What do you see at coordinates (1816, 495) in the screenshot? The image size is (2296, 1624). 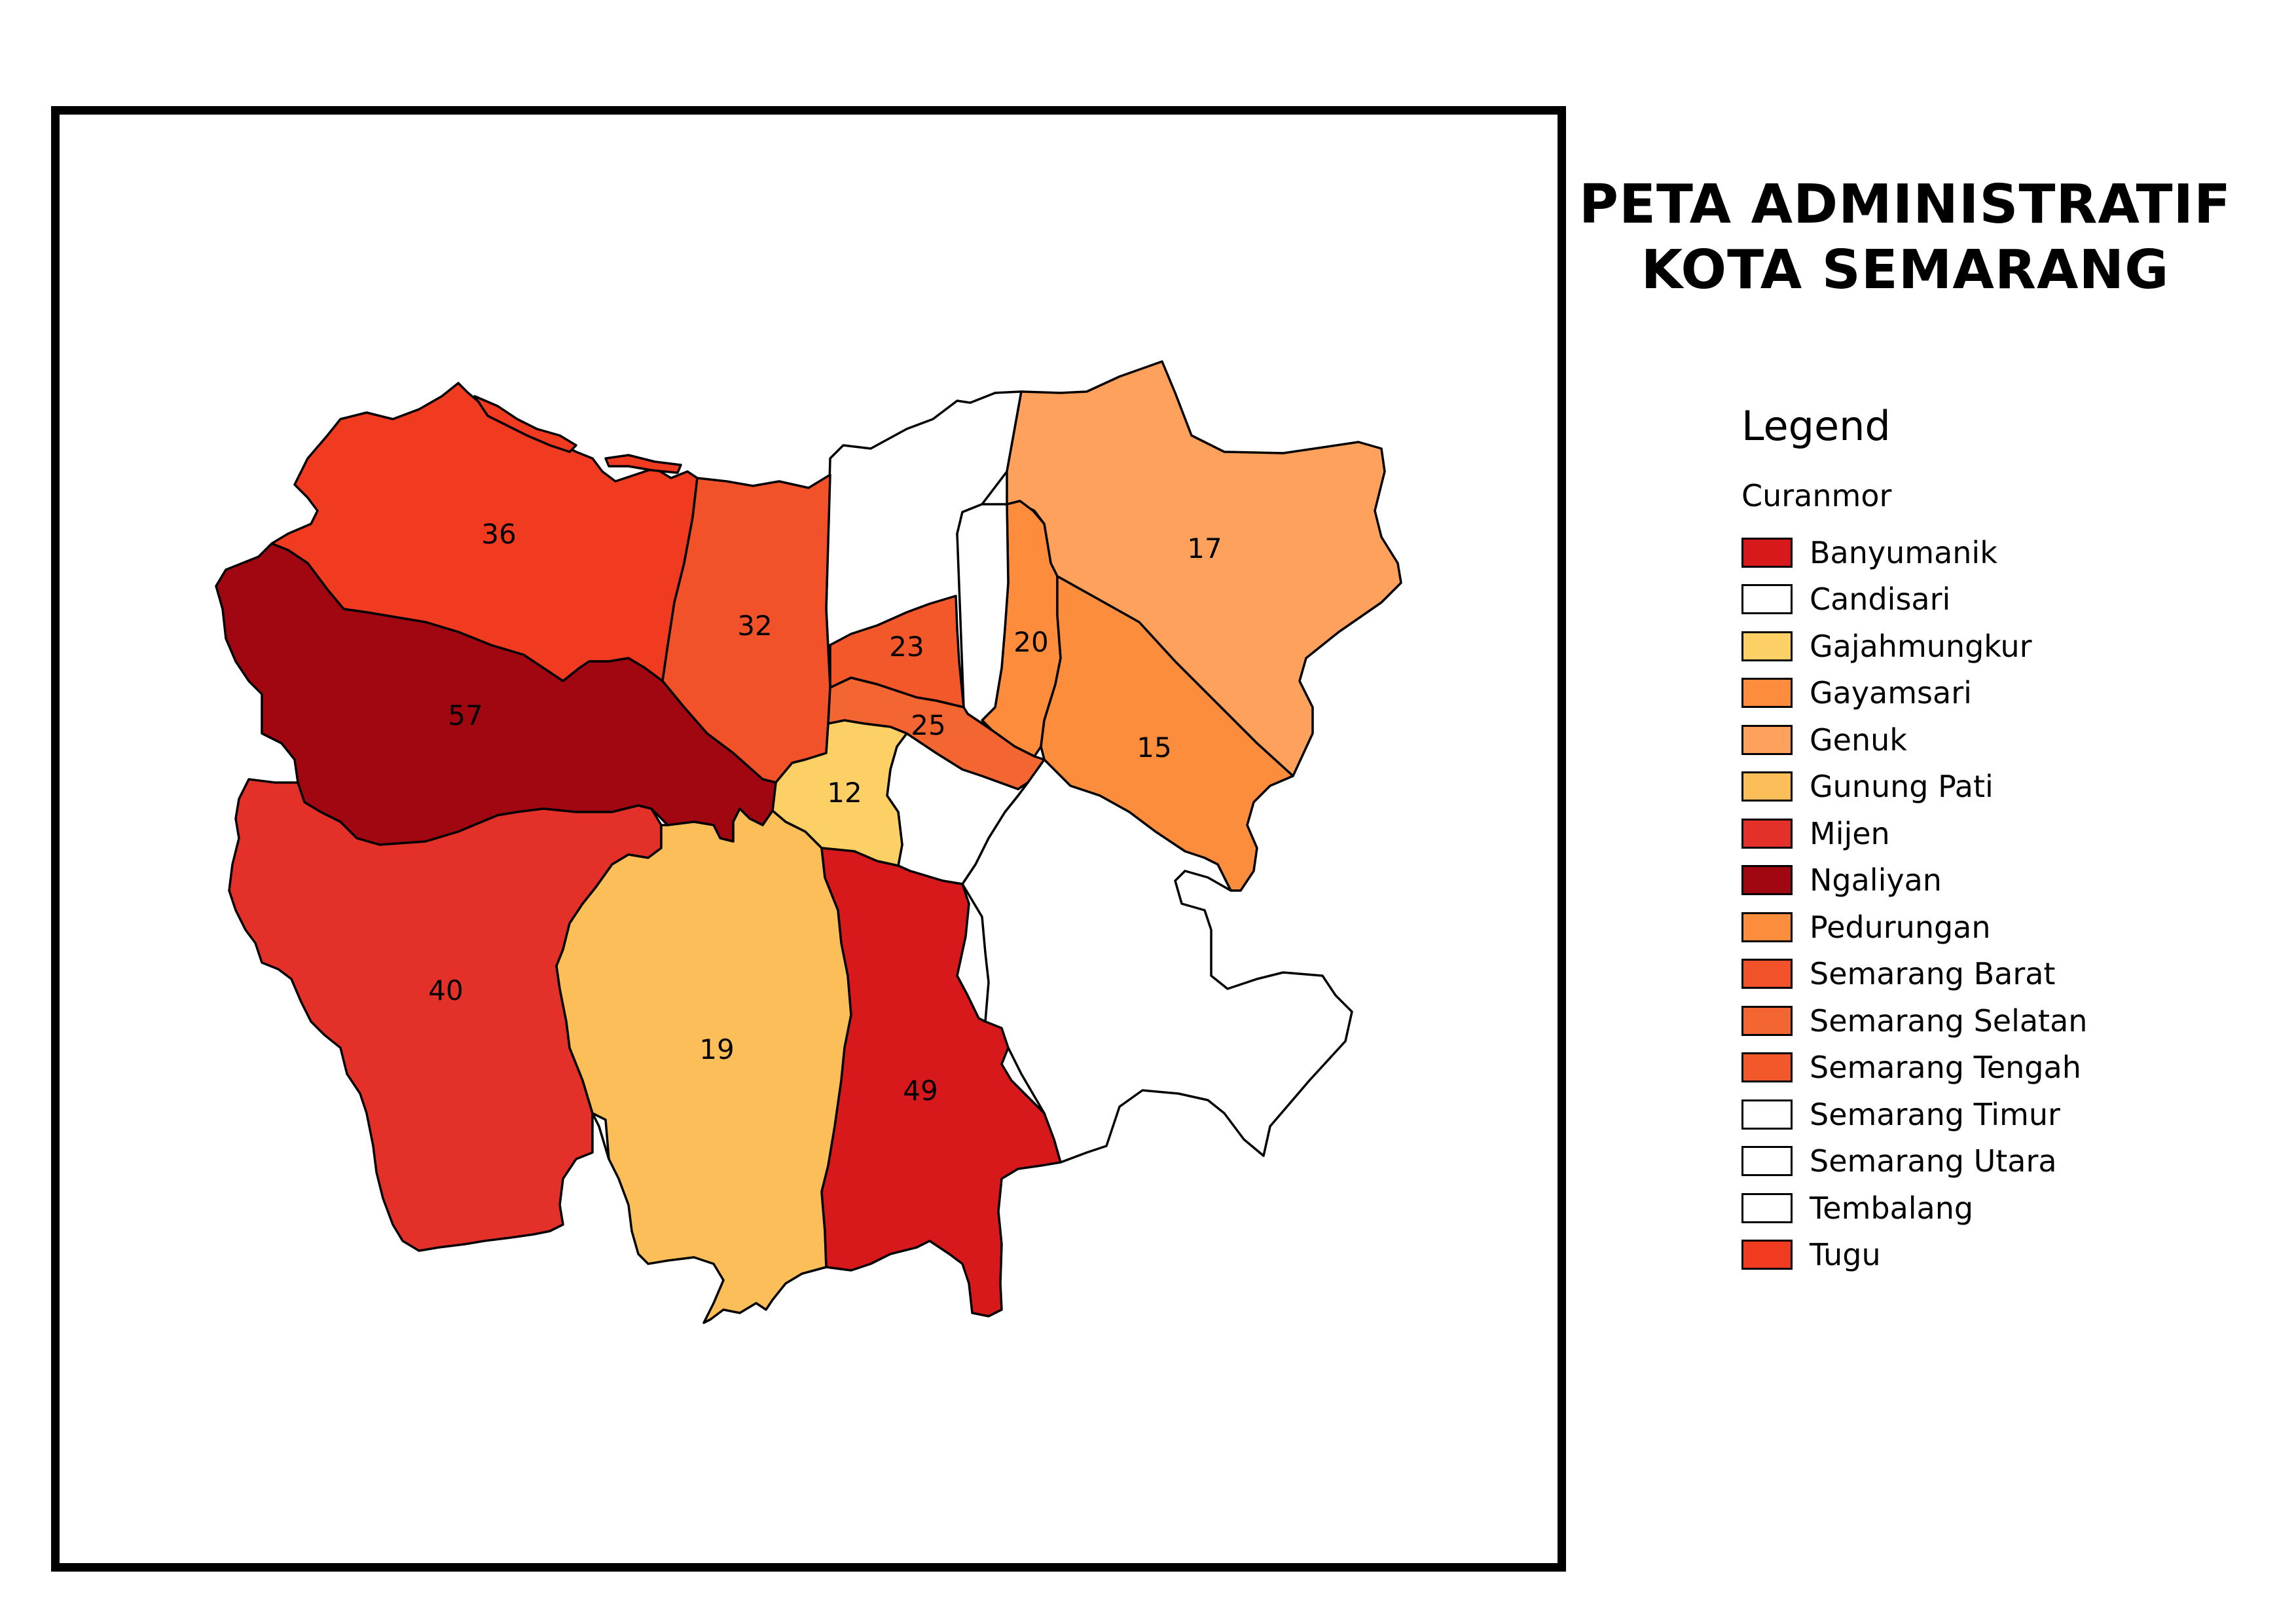 I see `legend-subtitle: Curanmor` at bounding box center [1816, 495].